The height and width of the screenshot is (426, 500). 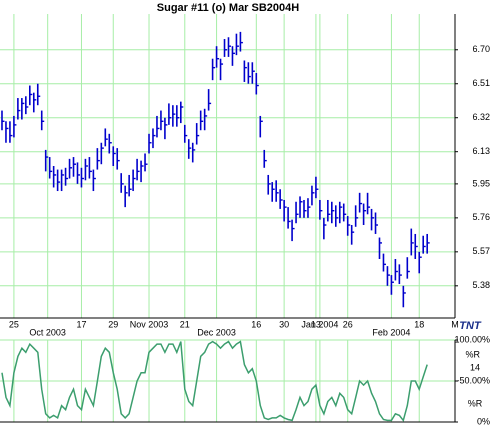 I want to click on y-tick-label: 0%, so click(x=483, y=421).